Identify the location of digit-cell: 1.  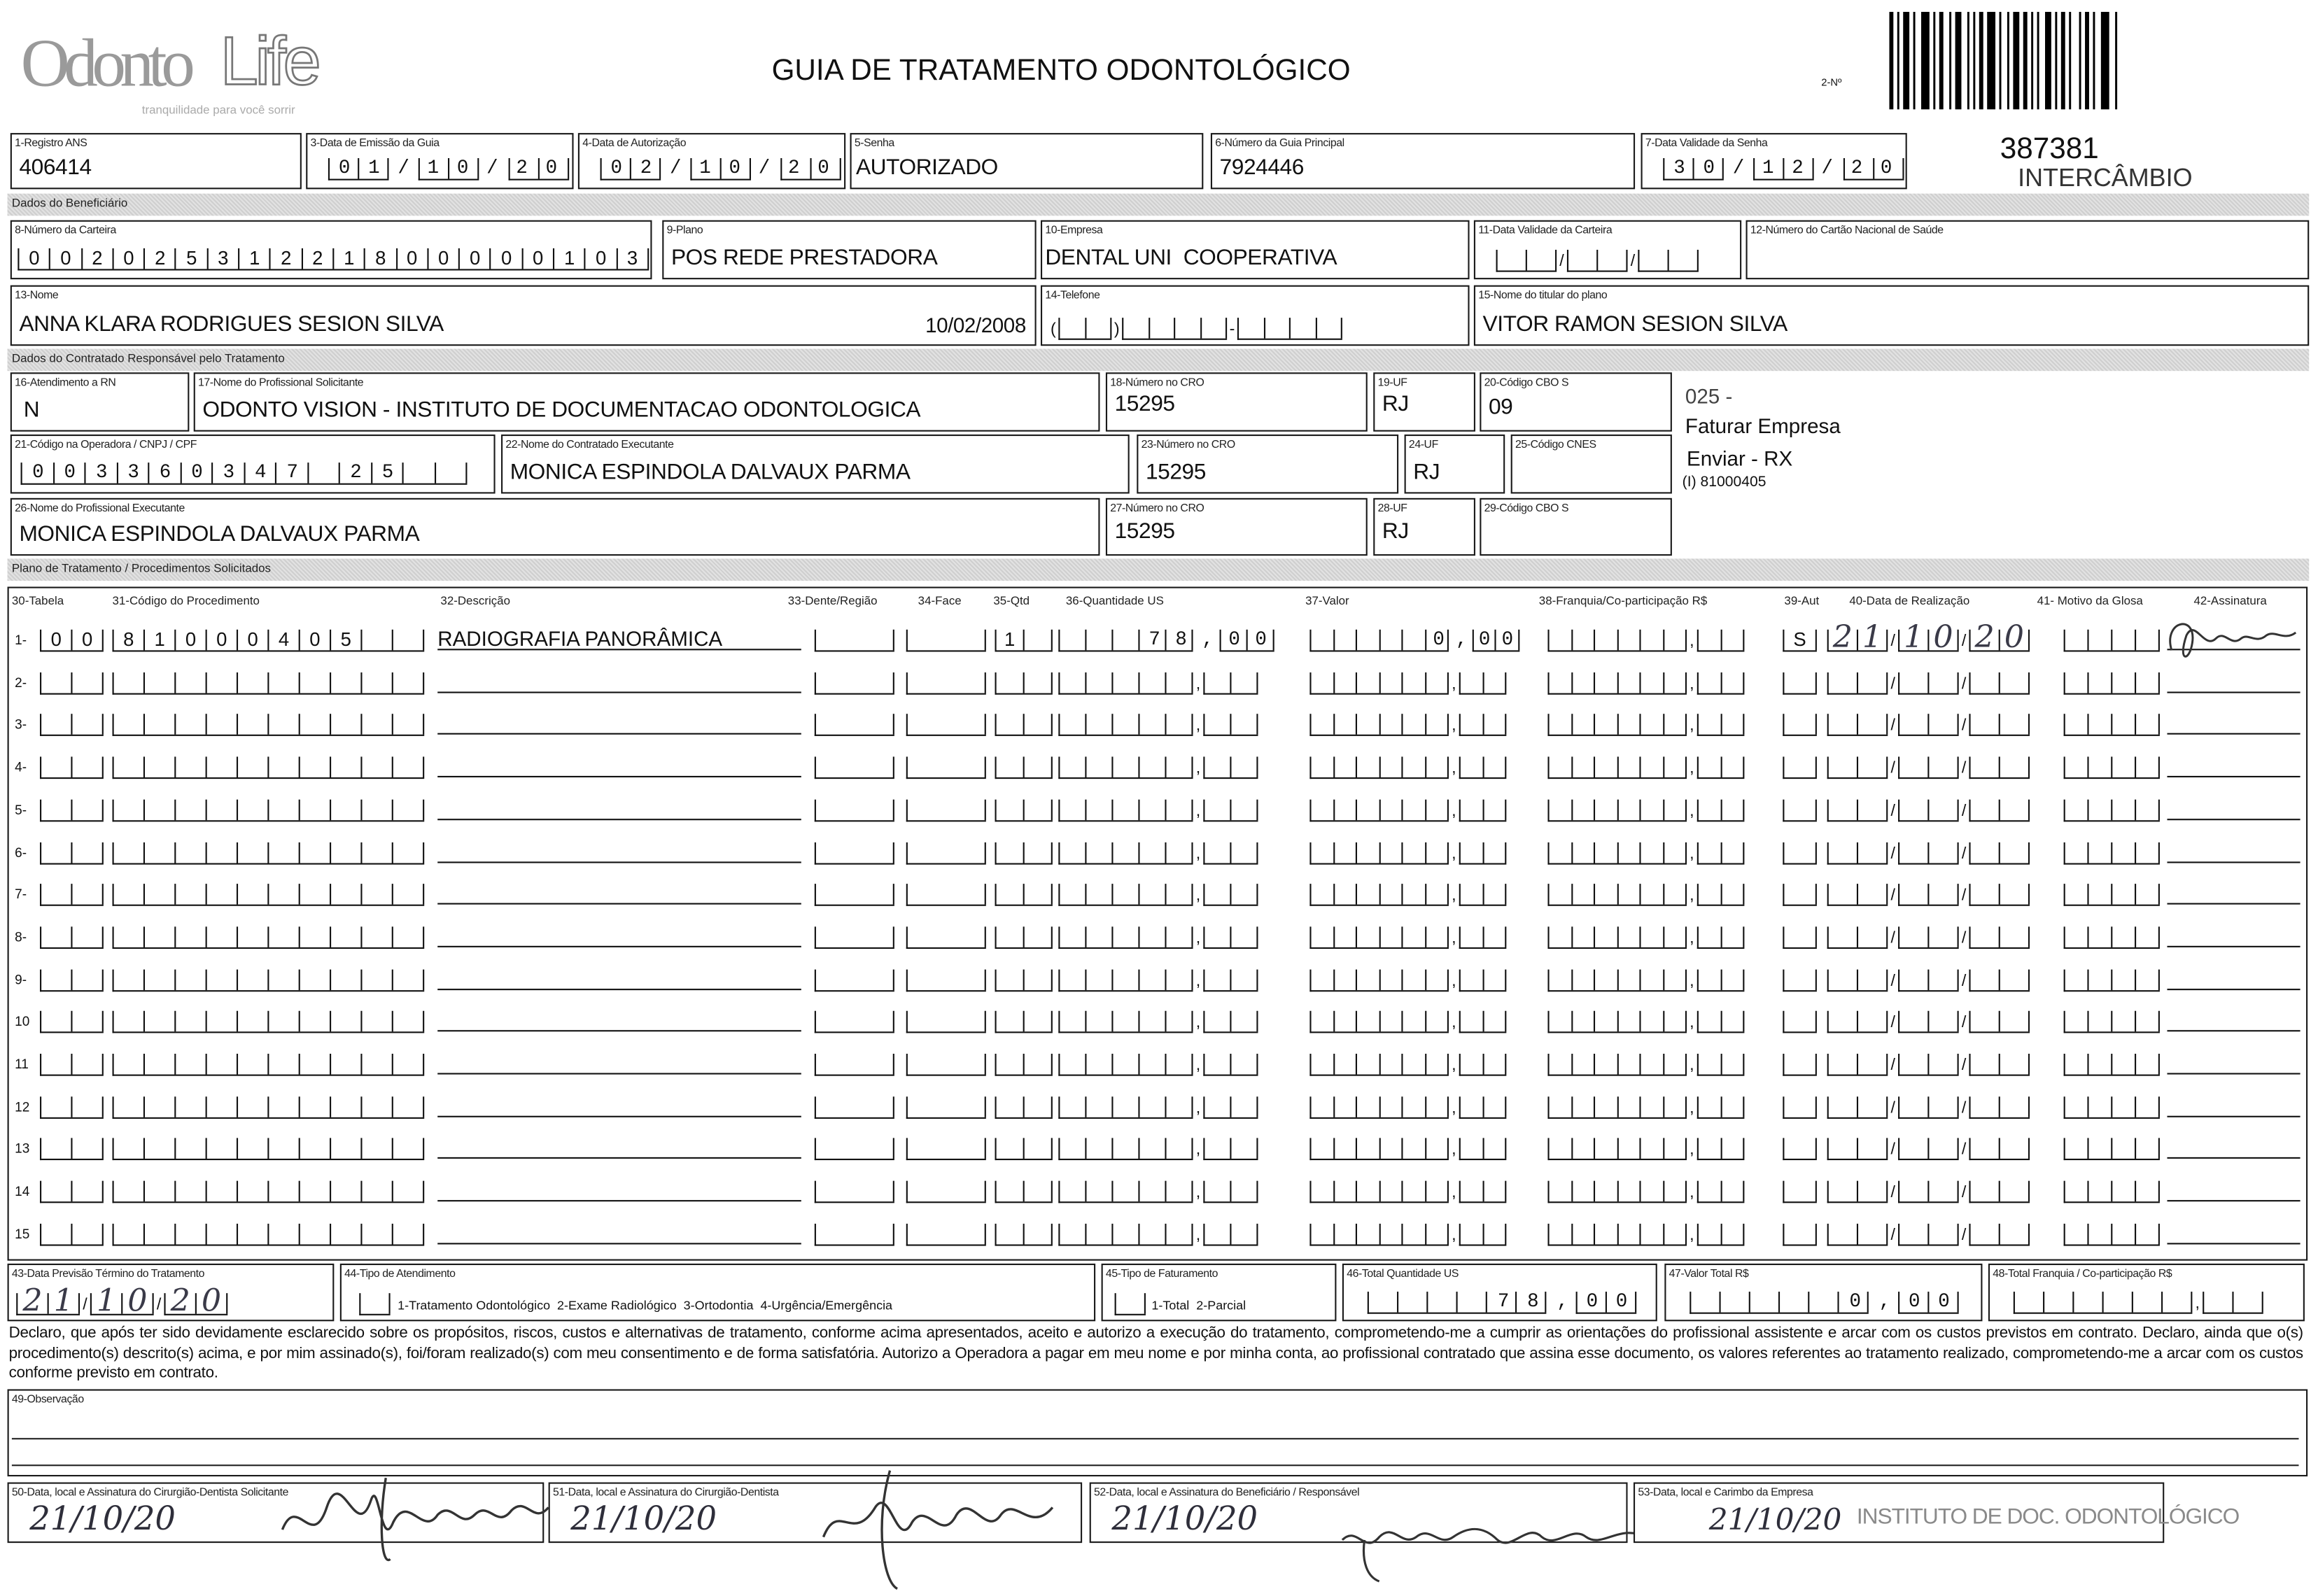
(64, 1300).